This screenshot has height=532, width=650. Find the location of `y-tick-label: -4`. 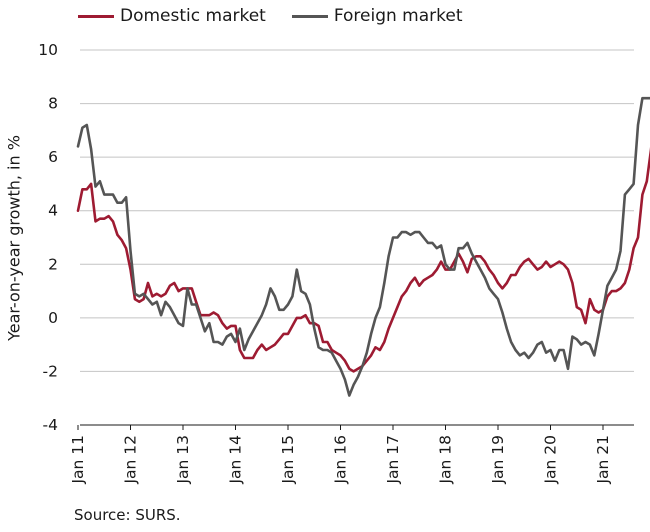

y-tick-label: -4 is located at coordinates (50, 425).